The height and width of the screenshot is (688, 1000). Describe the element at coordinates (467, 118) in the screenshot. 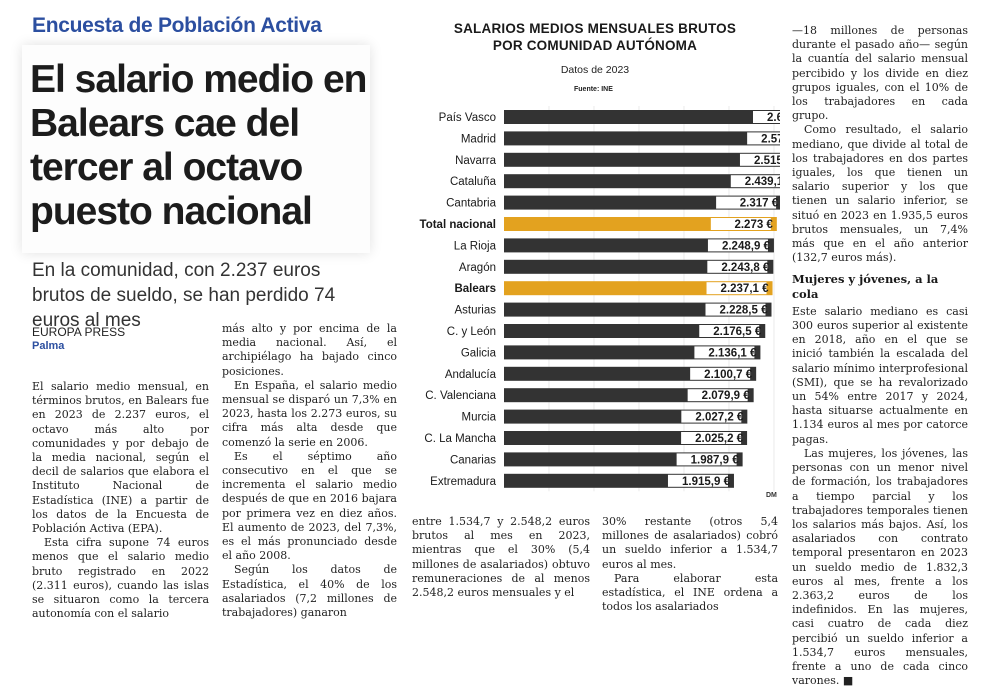

I see `category-label: País Vasco` at that location.